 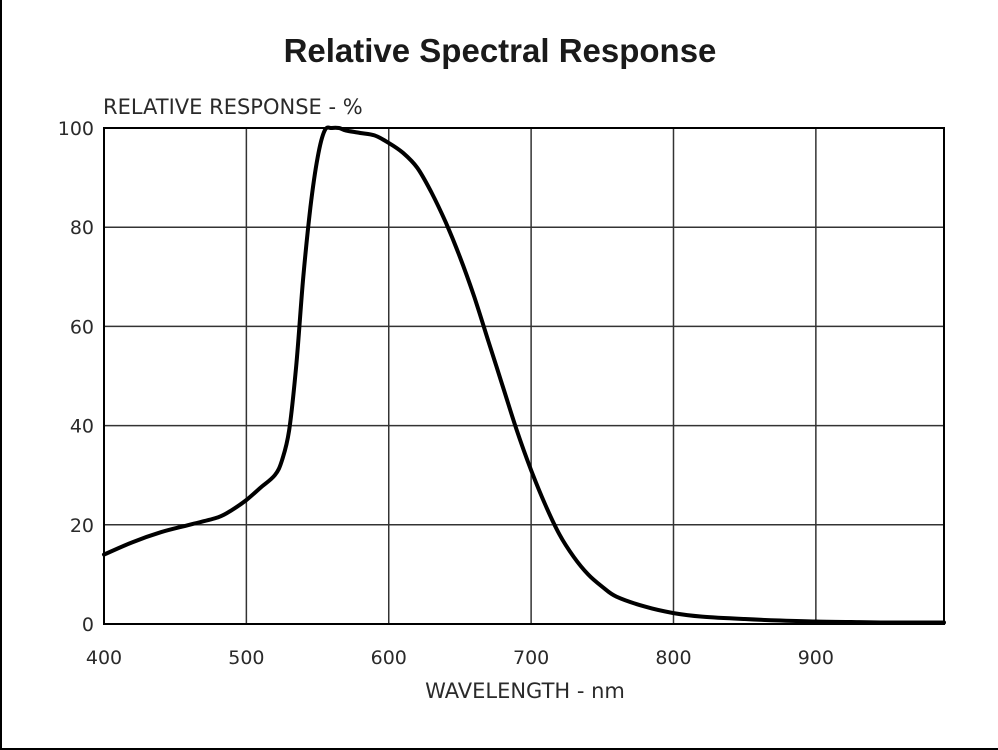 I want to click on y-tick-label: 40, so click(x=82, y=427).